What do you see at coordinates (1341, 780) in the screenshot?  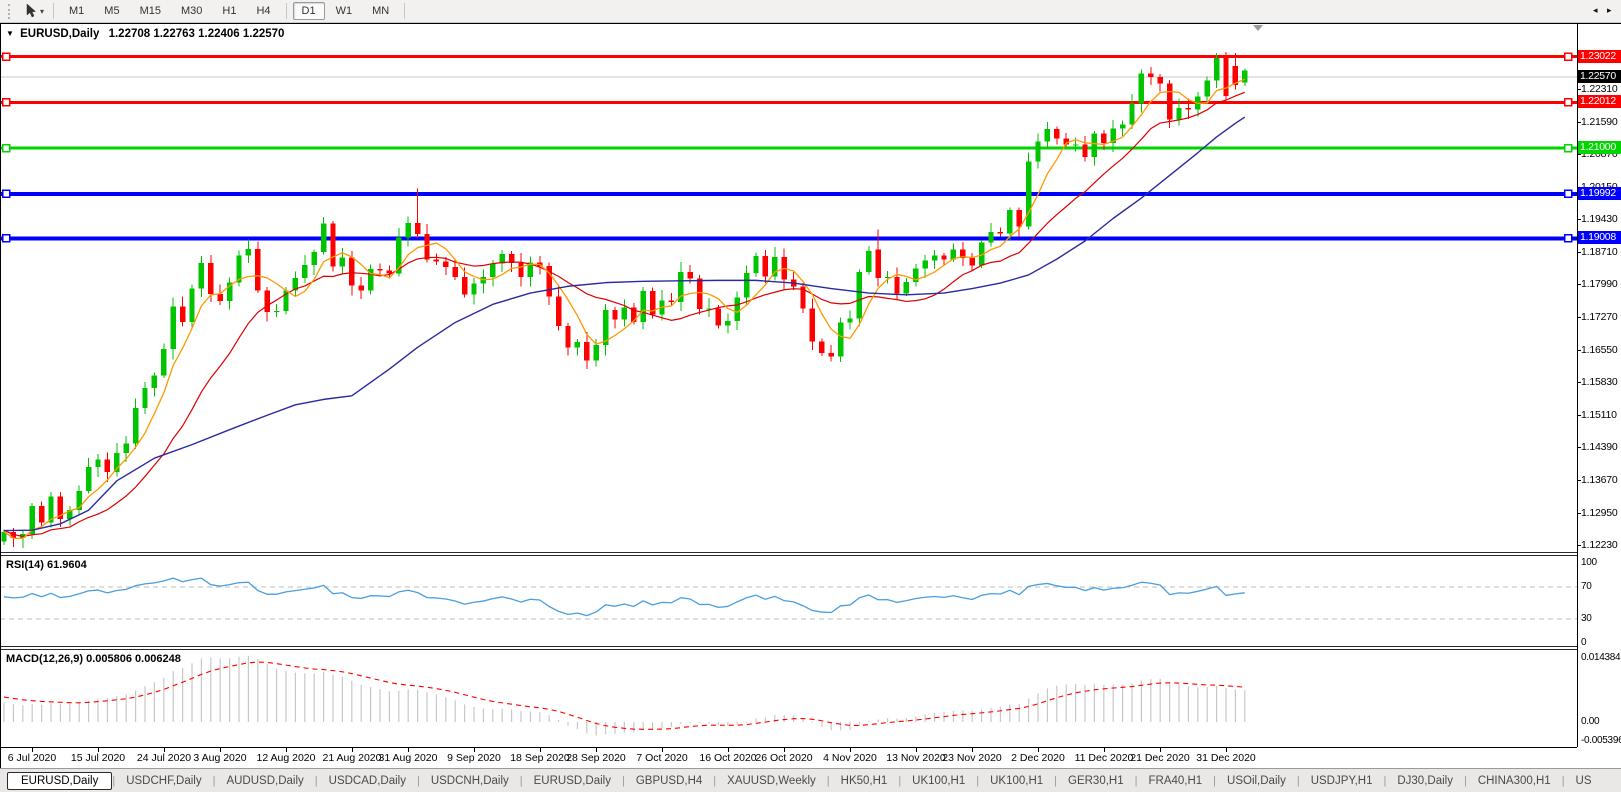 I see `chart-tab: USDJPY,H1` at bounding box center [1341, 780].